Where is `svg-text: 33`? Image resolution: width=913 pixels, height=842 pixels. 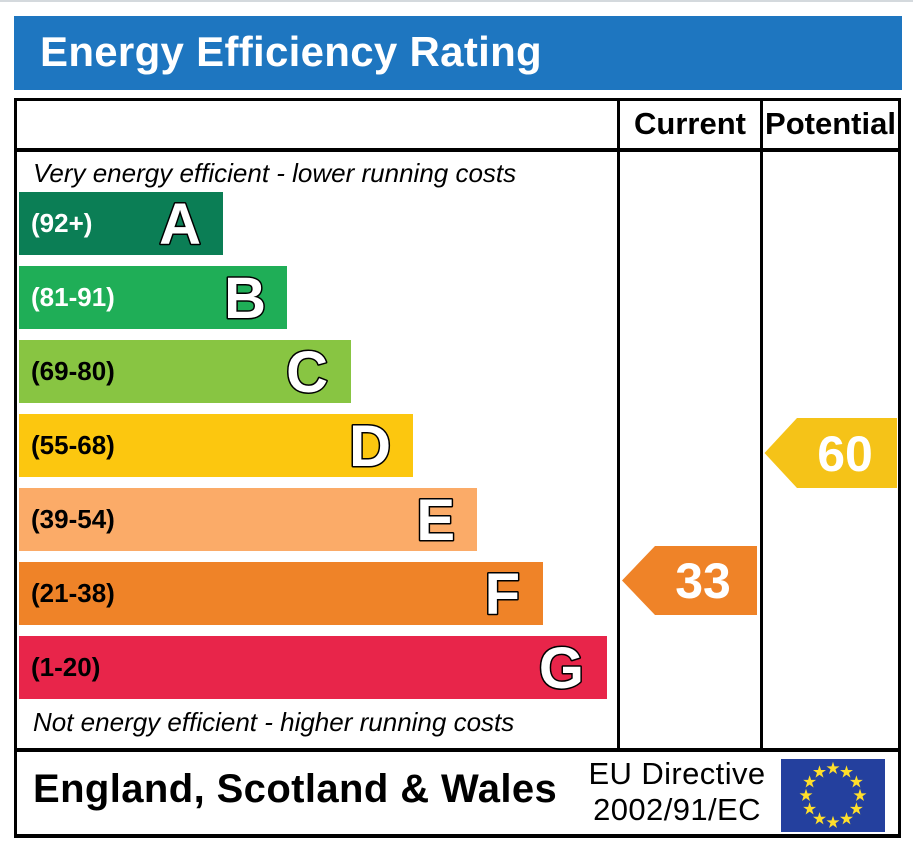 svg-text: 33 is located at coordinates (703, 581).